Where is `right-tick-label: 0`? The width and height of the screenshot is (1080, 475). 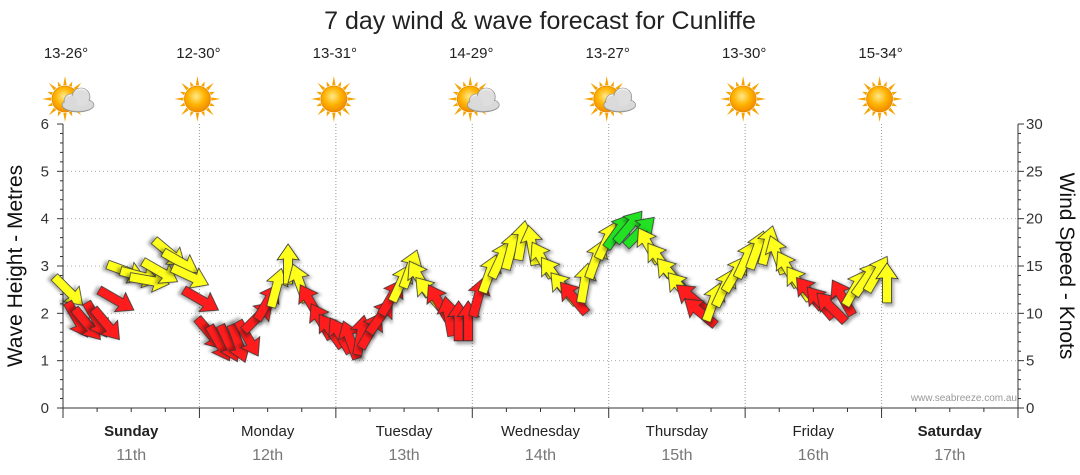
right-tick-label: 0 is located at coordinates (1030, 408).